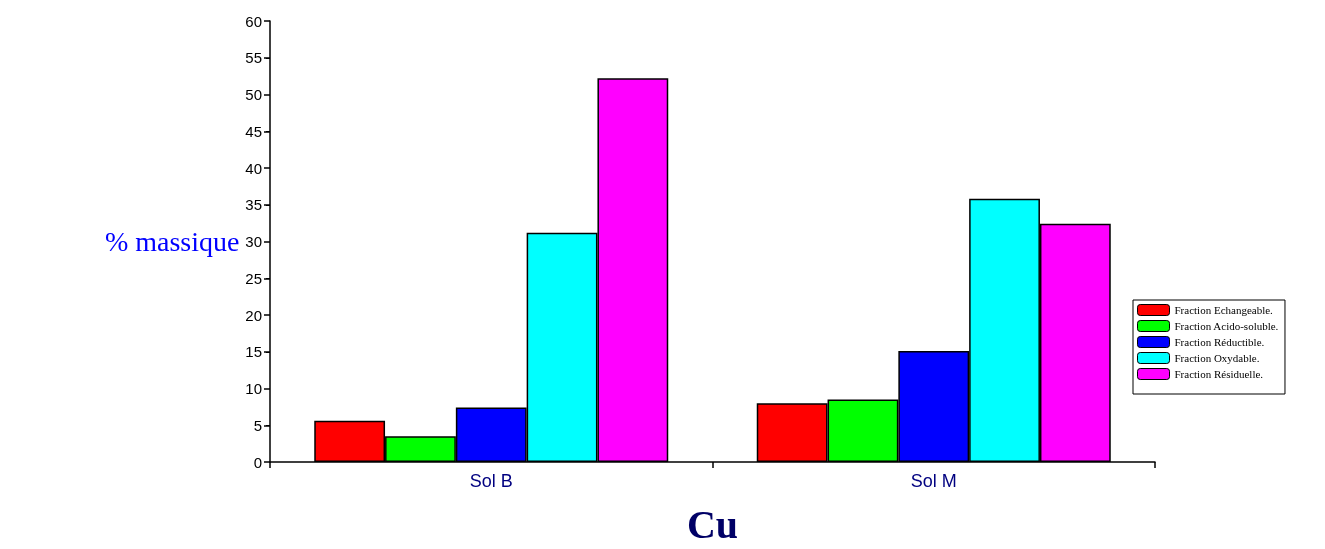 Image resolution: width=1325 pixels, height=549 pixels. I want to click on y-tick-label: 45, so click(253, 131).